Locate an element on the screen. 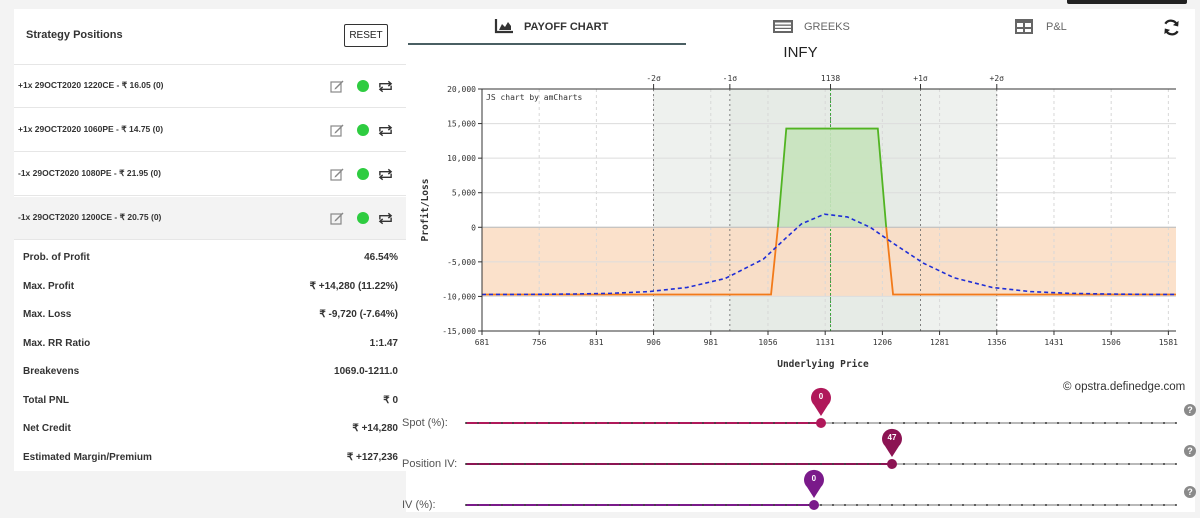 The width and height of the screenshot is (1200, 518). tab-pnl-label: P&L is located at coordinates (1056, 27).